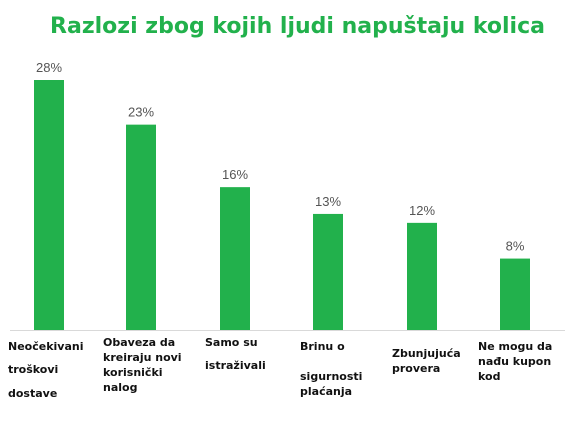 The height and width of the screenshot is (442, 575). Describe the element at coordinates (426, 361) in the screenshot. I see `category-label-5: Zbunjujuća provera` at that location.